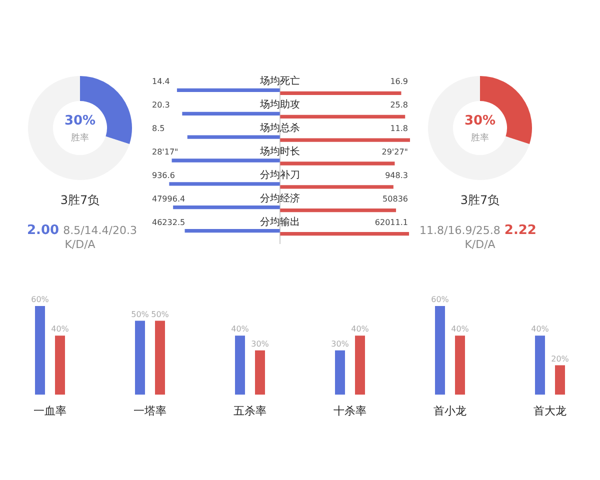 The height and width of the screenshot is (480, 600). I want to click on annotation: 11.8, so click(399, 129).